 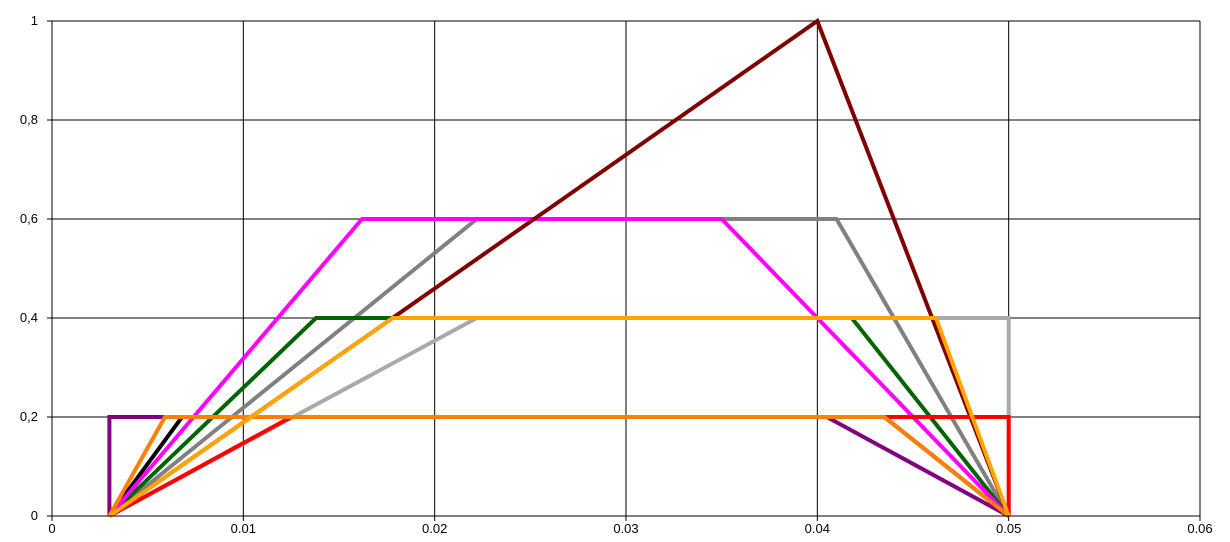 What do you see at coordinates (29, 218) in the screenshot?
I see `y-tick-label: 0,6` at bounding box center [29, 218].